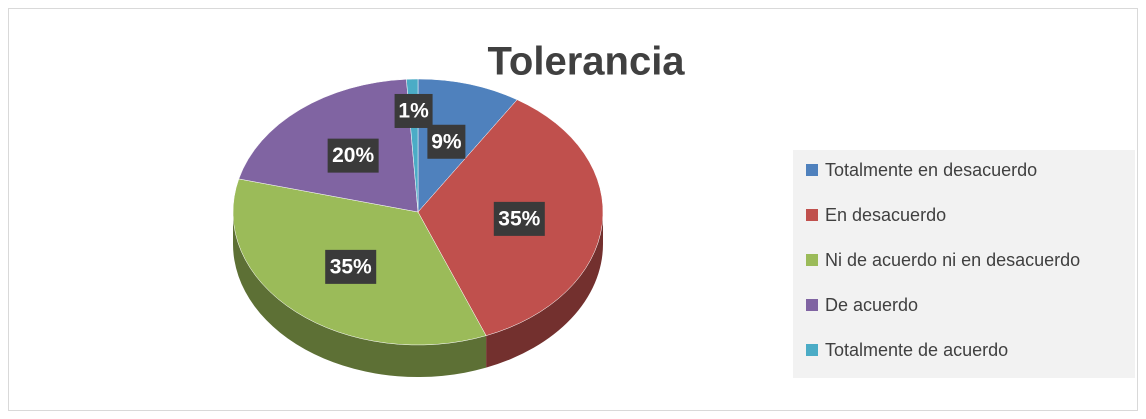 The width and height of the screenshot is (1146, 419). Describe the element at coordinates (586, 62) in the screenshot. I see `chart-title: Tolerancia` at that location.